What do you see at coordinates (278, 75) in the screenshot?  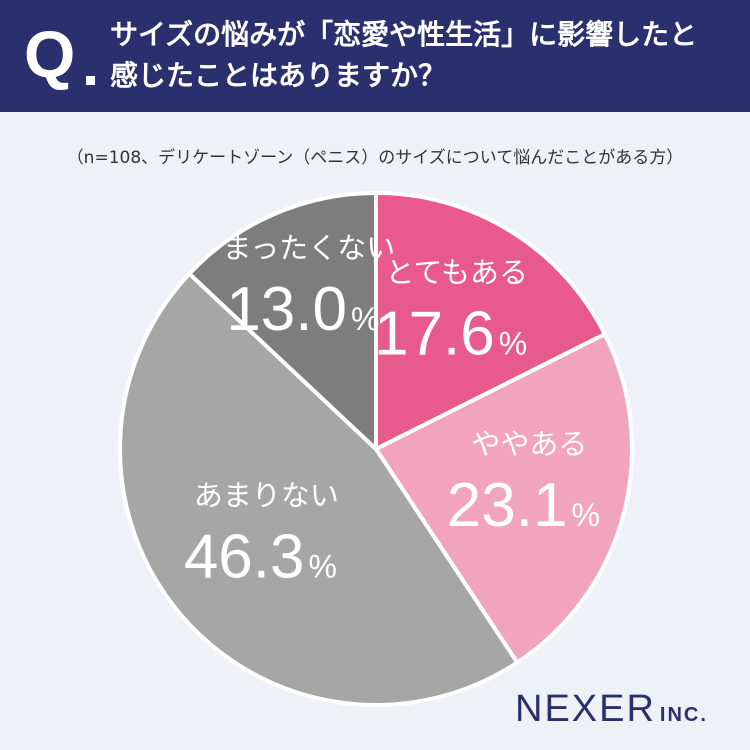 I see `question-line-2: 感じたことはありますか？` at bounding box center [278, 75].